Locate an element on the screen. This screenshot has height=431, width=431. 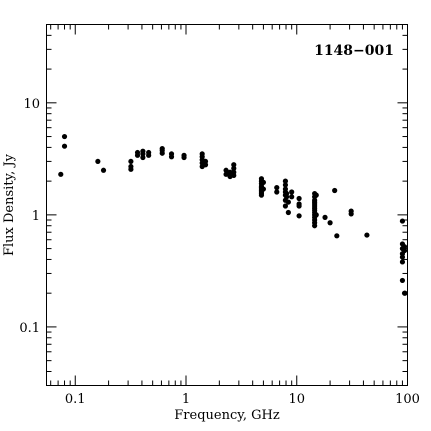
x-tick-label: 100 is located at coordinates (407, 399).